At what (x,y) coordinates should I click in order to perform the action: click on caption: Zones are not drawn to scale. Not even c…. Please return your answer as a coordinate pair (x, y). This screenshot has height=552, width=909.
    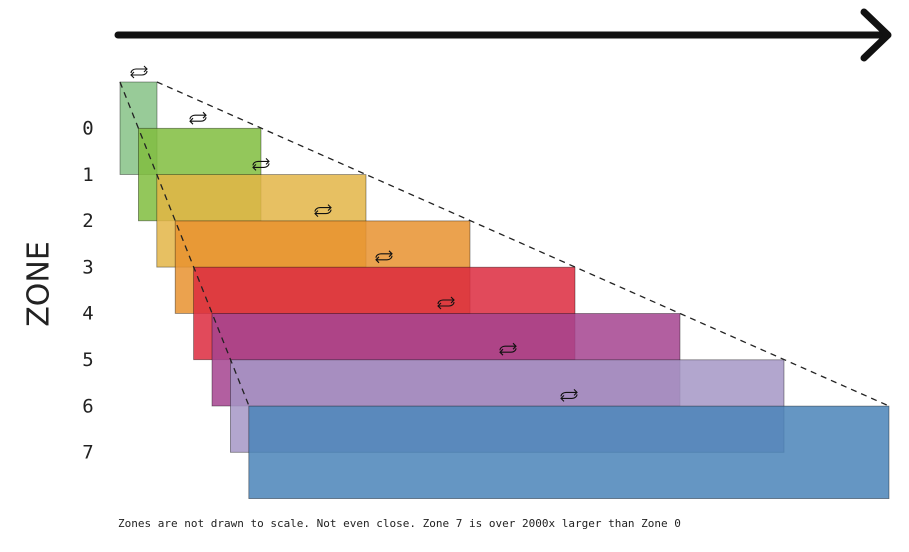
    Looking at the image, I should click on (399, 523).